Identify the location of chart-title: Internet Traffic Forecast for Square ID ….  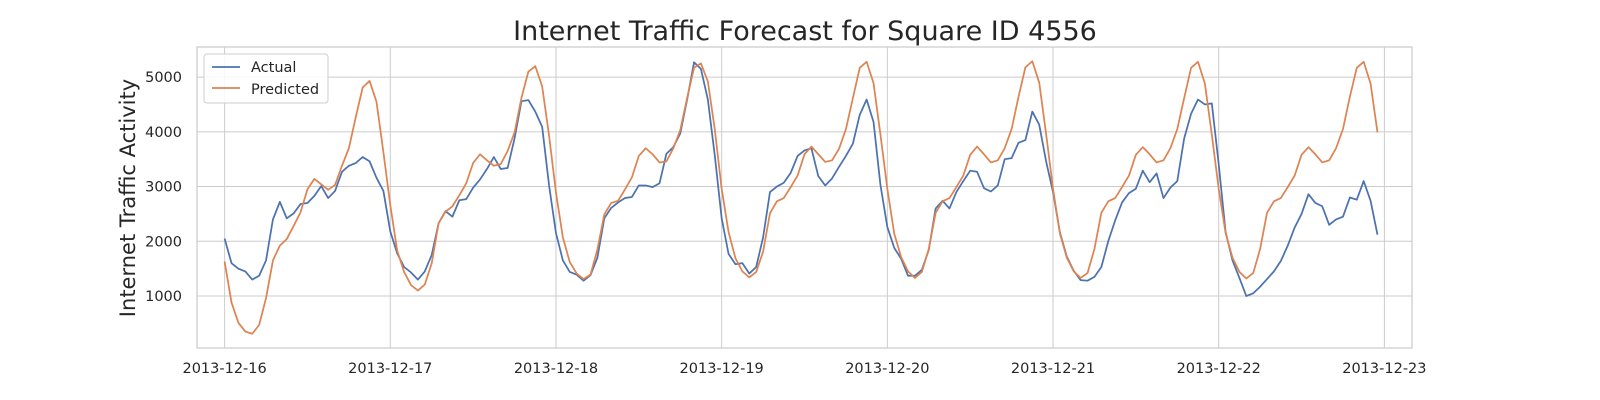
(805, 31).